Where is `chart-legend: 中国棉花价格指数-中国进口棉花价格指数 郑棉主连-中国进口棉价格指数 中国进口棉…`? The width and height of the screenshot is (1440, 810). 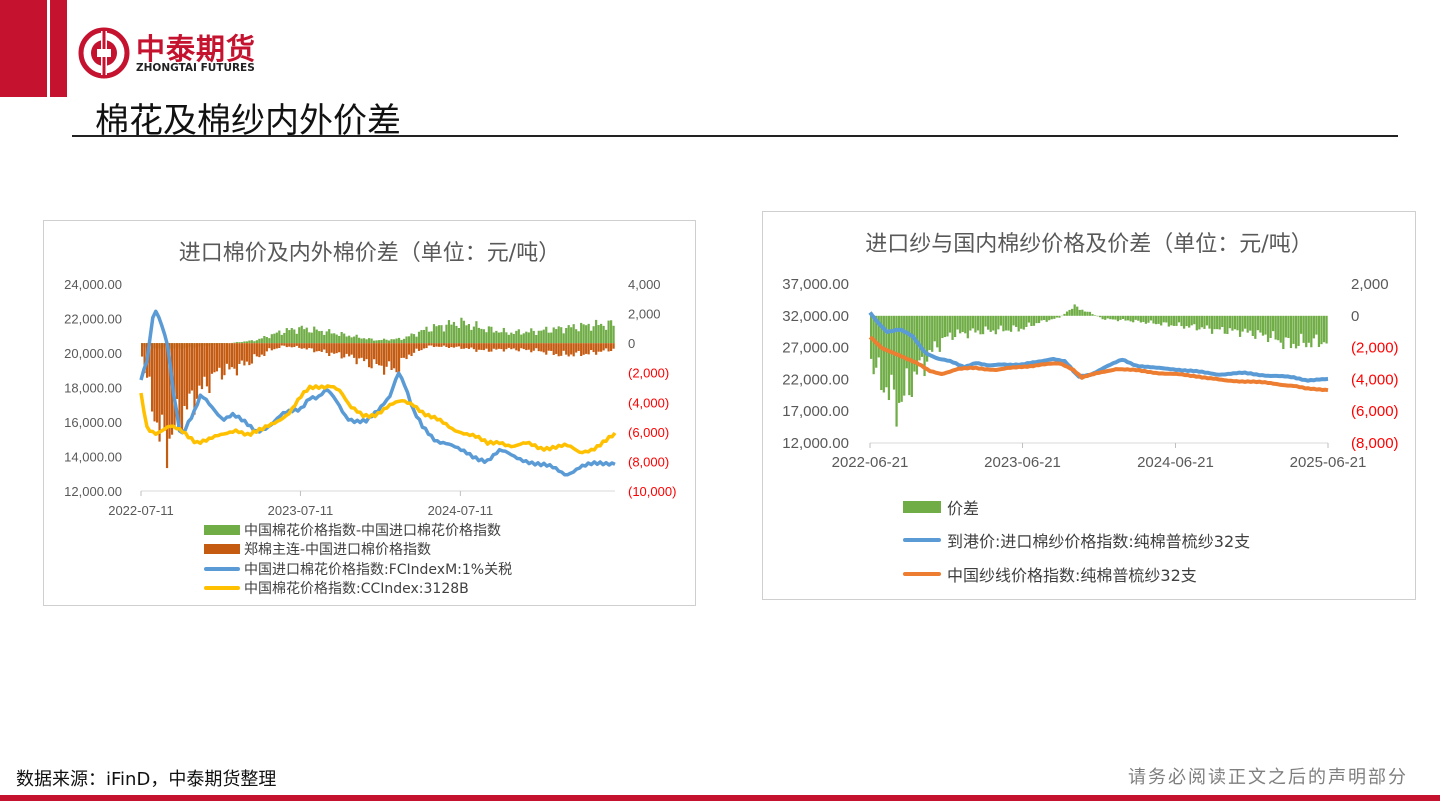
chart-legend: 中国棉花价格指数-中国进口棉花价格指数 郑棉主连-中国进口棉价格指数 中国进口棉… is located at coordinates (358, 559).